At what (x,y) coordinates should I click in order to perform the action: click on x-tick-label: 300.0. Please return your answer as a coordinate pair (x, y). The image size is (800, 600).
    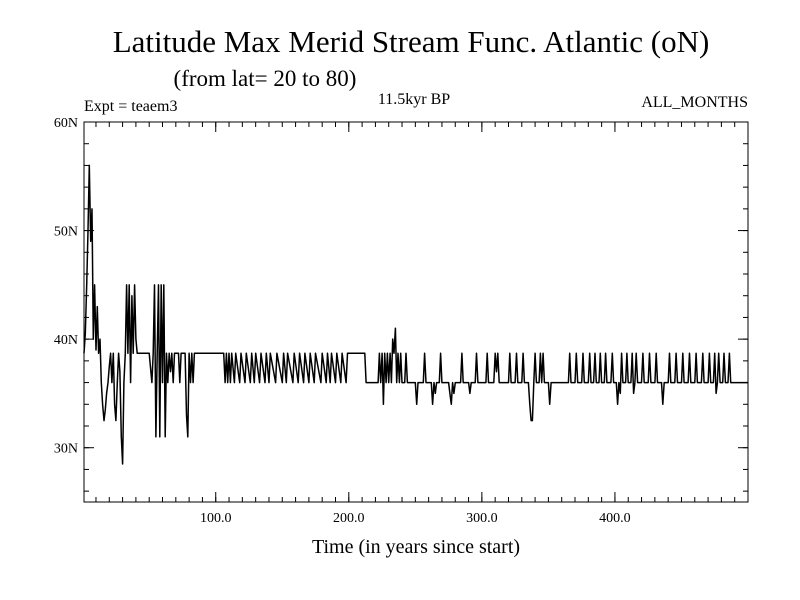
    Looking at the image, I should click on (482, 518).